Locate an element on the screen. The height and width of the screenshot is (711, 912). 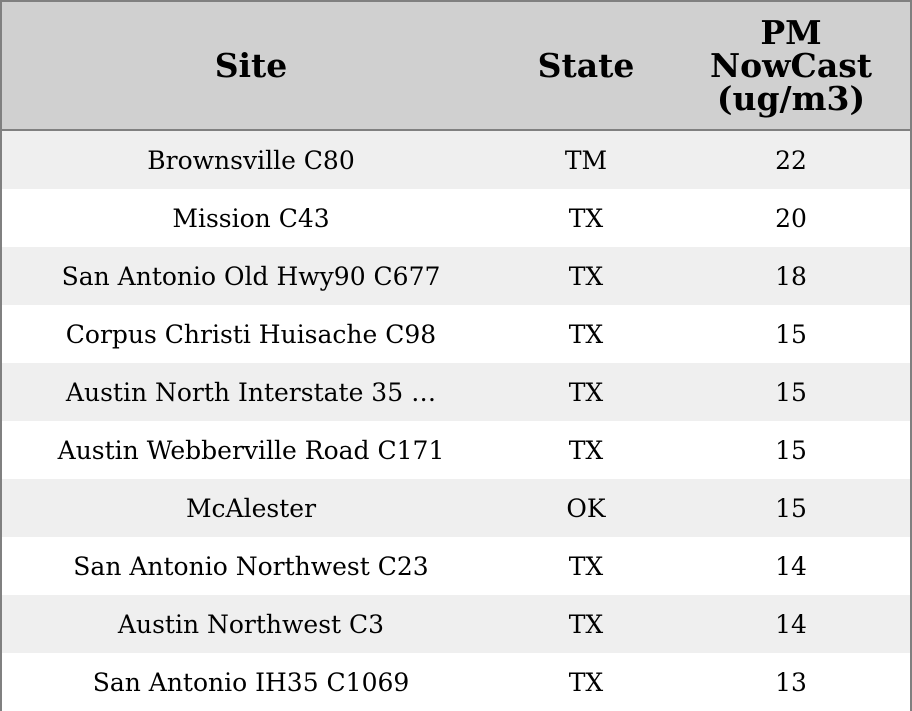
table-row: Austin Webberville Road C171 TX 15 is located at coordinates (456, 450).